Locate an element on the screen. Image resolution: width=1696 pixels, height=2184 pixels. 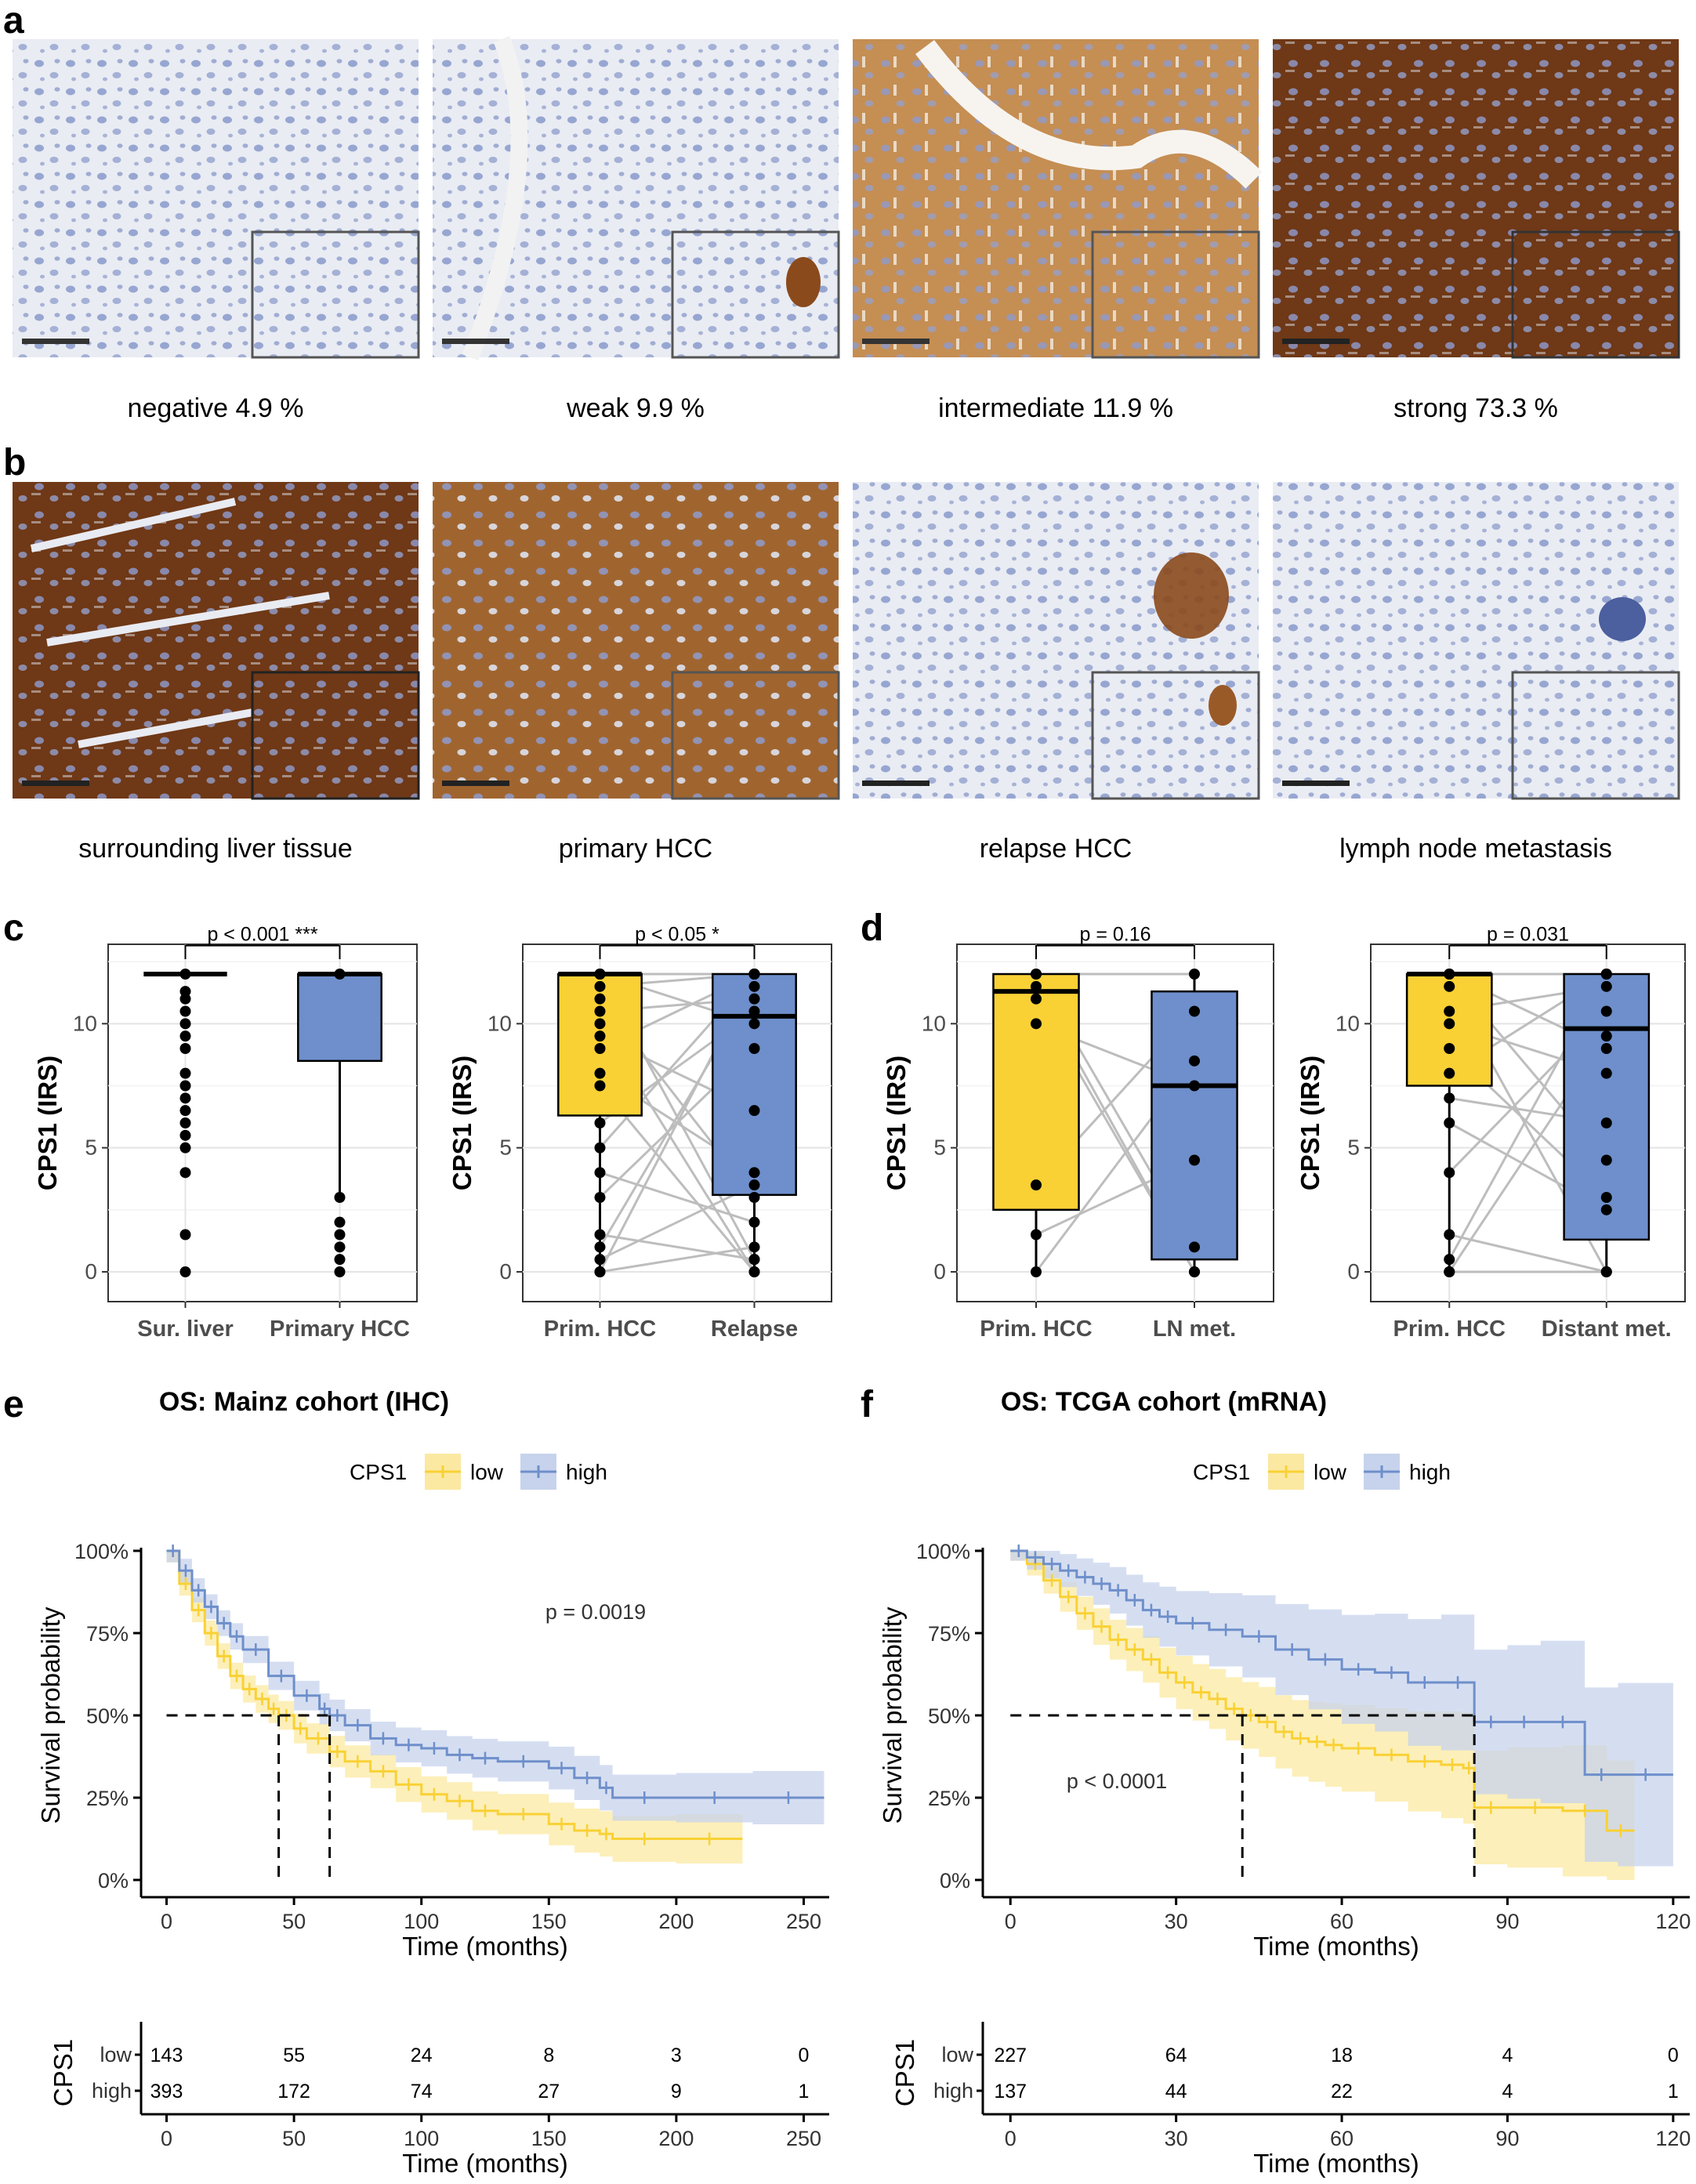
x-axis-title: Time (months) is located at coordinates (1336, 1946).